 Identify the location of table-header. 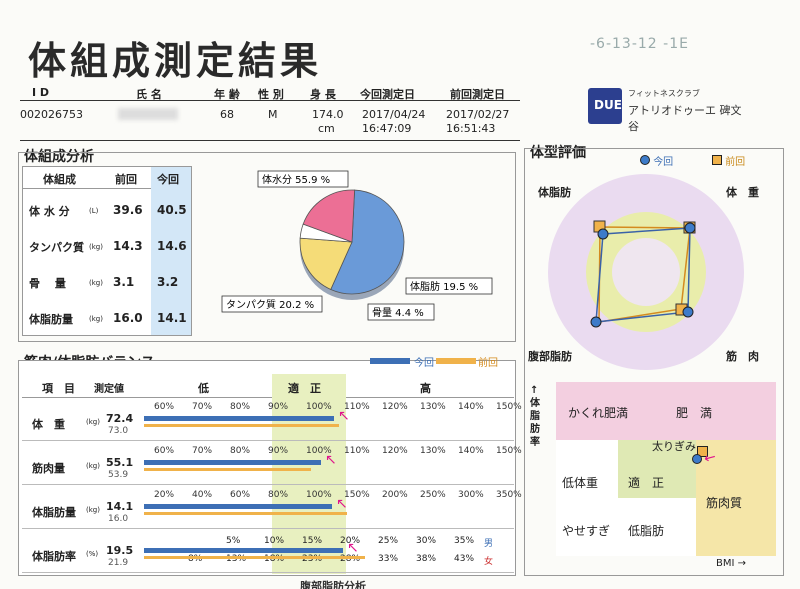
(107, 178).